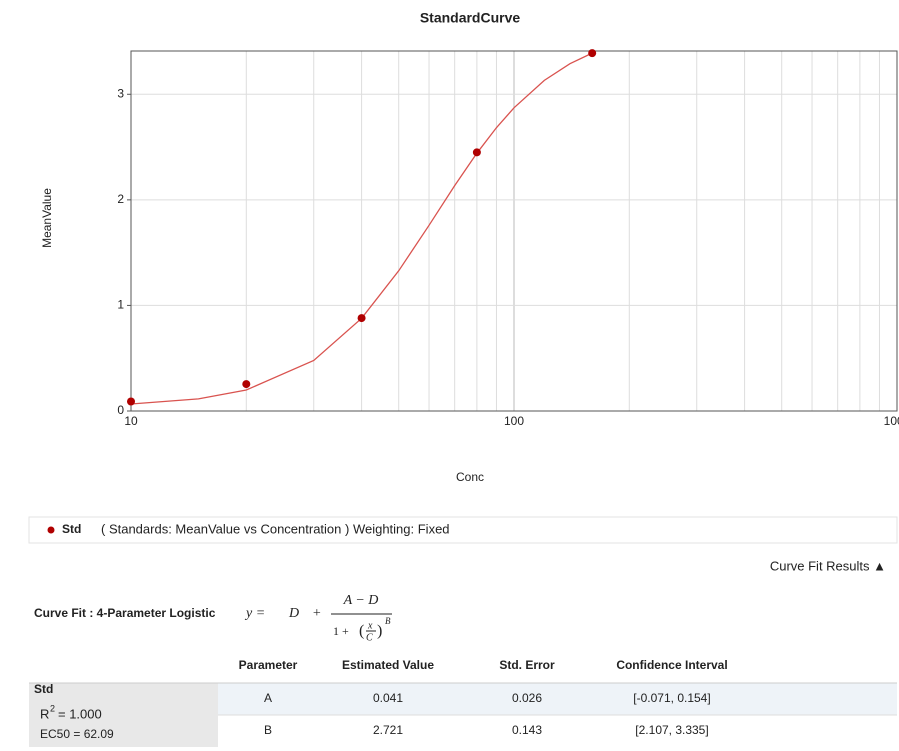 The width and height of the screenshot is (899, 751). Describe the element at coordinates (388, 698) in the screenshot. I see `table-cell: 0.041` at that location.